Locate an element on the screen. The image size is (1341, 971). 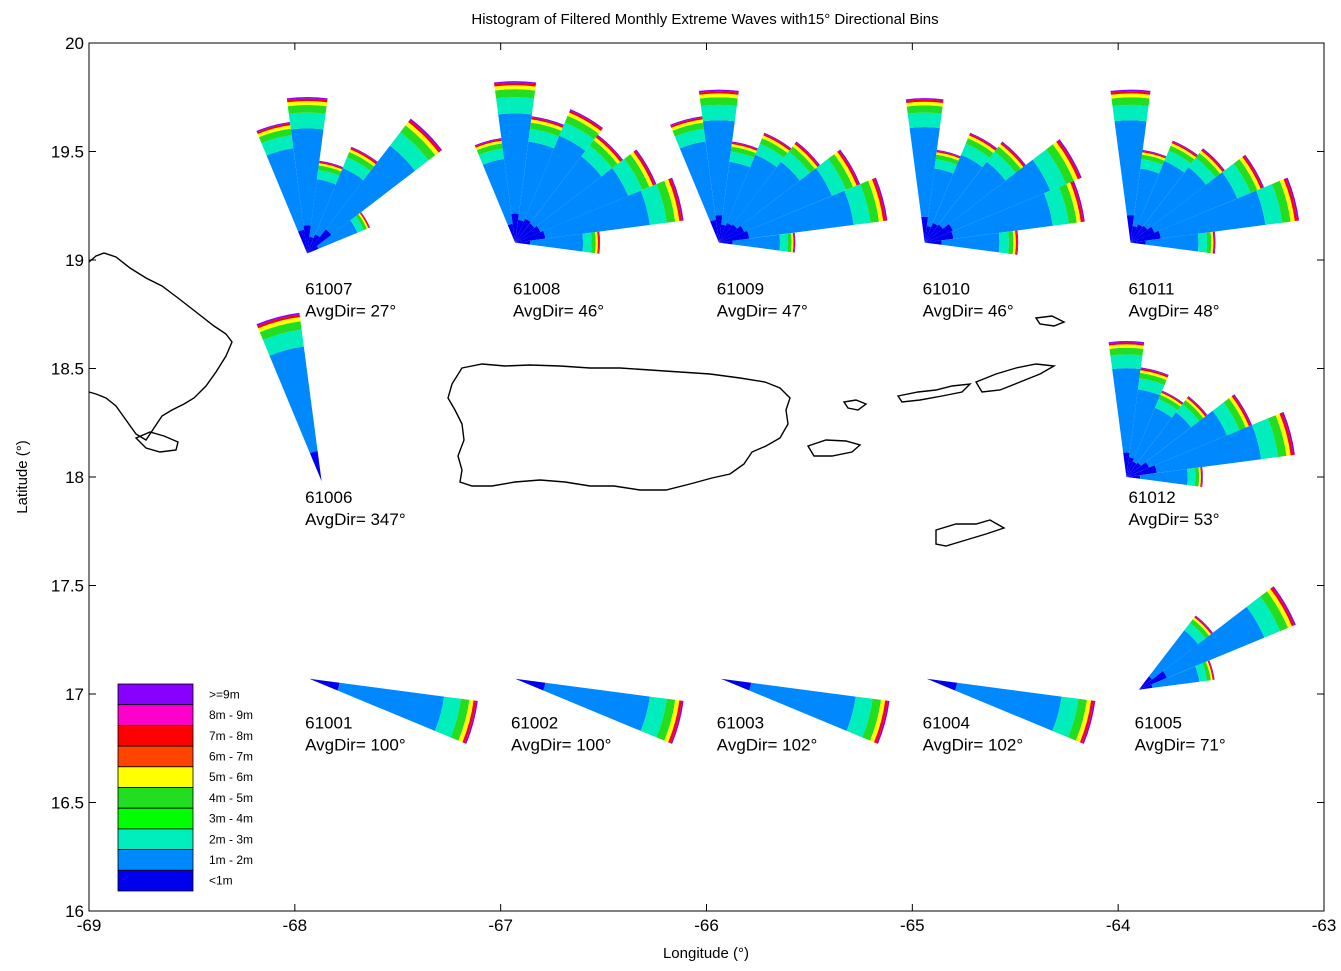
x-tick-label: -65 is located at coordinates (912, 925).